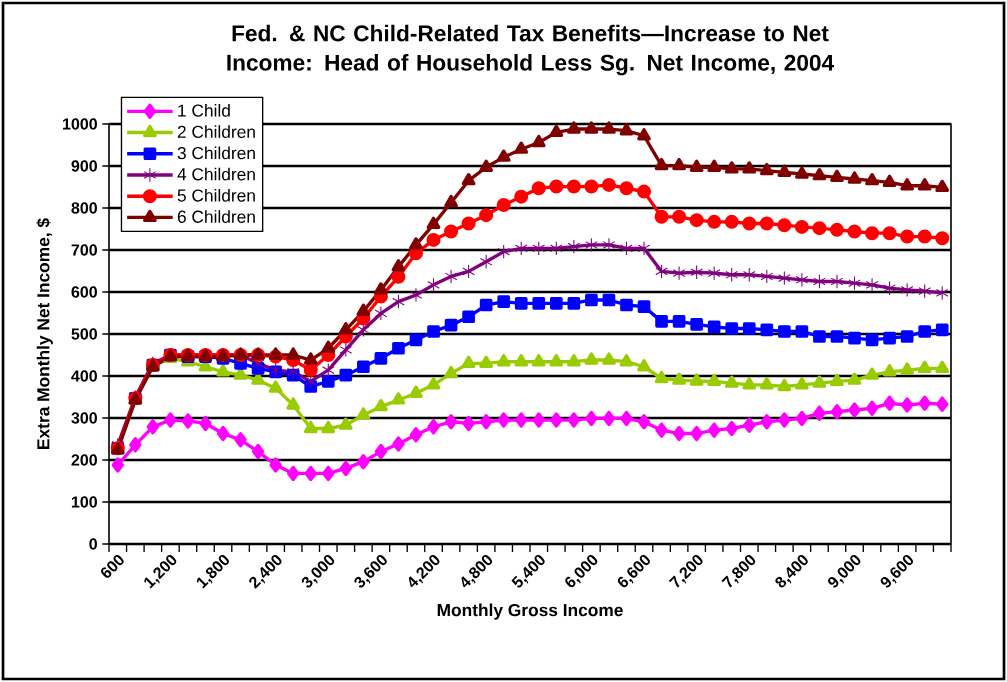 Image resolution: width=1007 pixels, height=682 pixels. What do you see at coordinates (93, 544) in the screenshot?
I see `y-tick-label: 0` at bounding box center [93, 544].